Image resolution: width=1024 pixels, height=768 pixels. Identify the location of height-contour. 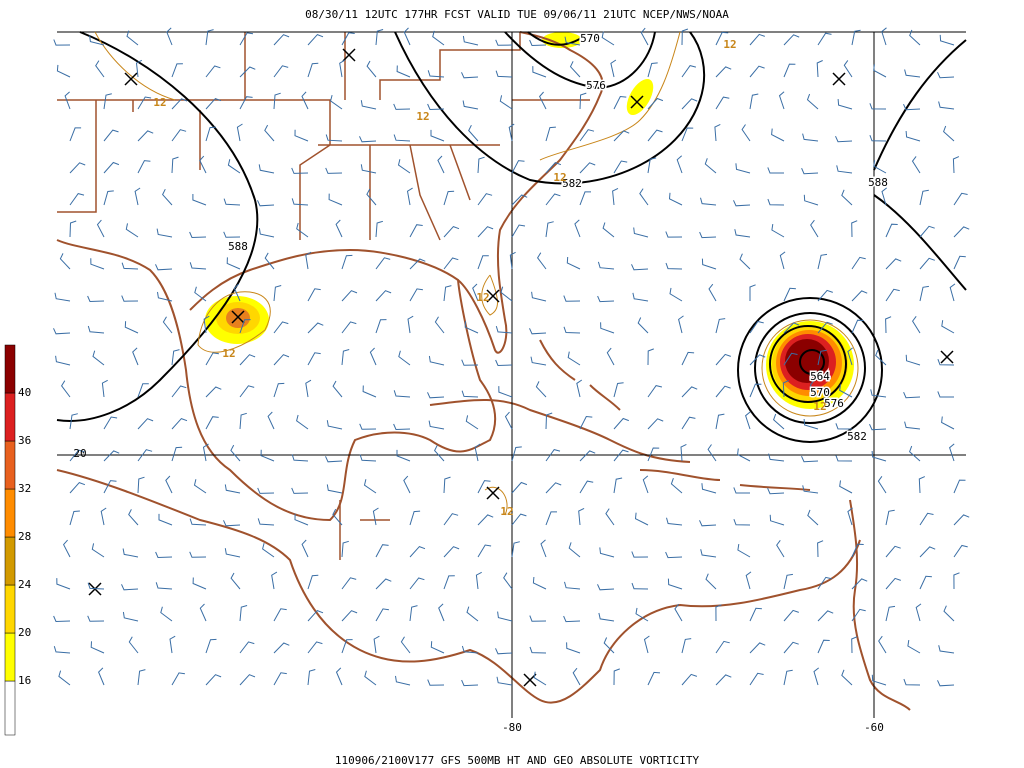
(810, 368).